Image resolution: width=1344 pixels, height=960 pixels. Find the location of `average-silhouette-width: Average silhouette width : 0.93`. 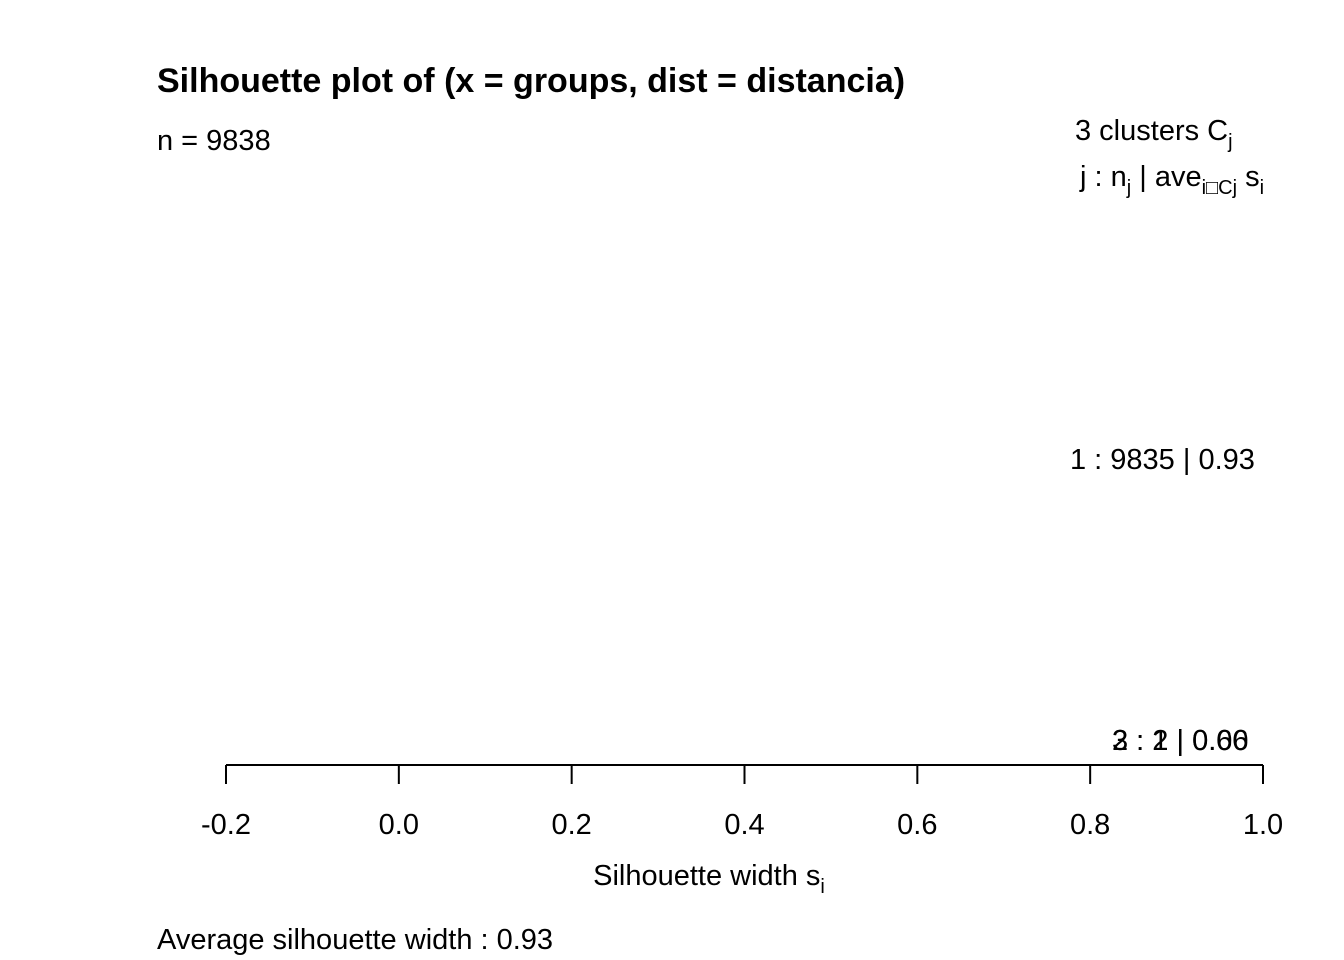

average-silhouette-width: Average silhouette width : 0.93 is located at coordinates (355, 940).